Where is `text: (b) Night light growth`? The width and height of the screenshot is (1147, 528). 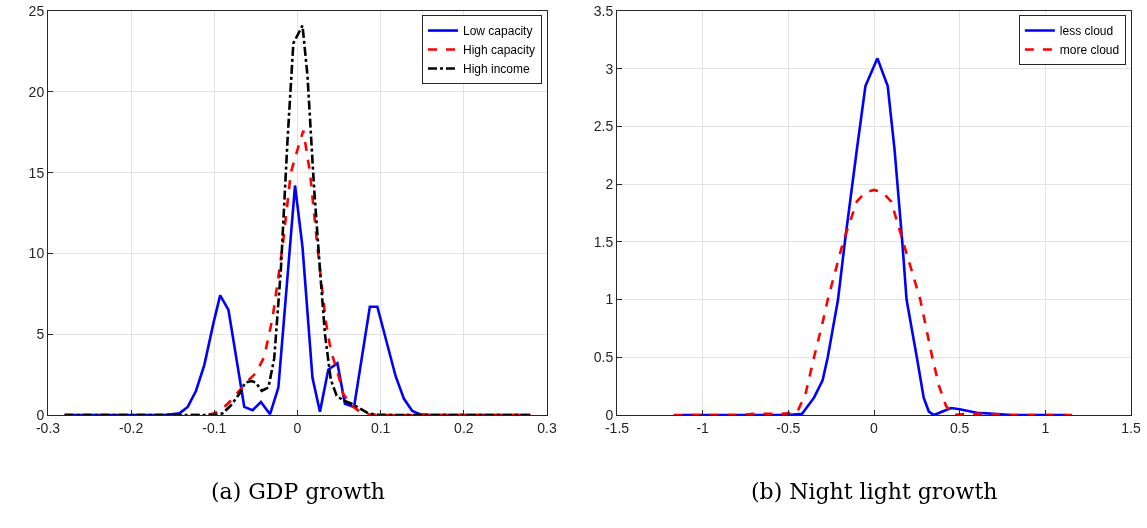 text: (b) Night light growth is located at coordinates (874, 491).